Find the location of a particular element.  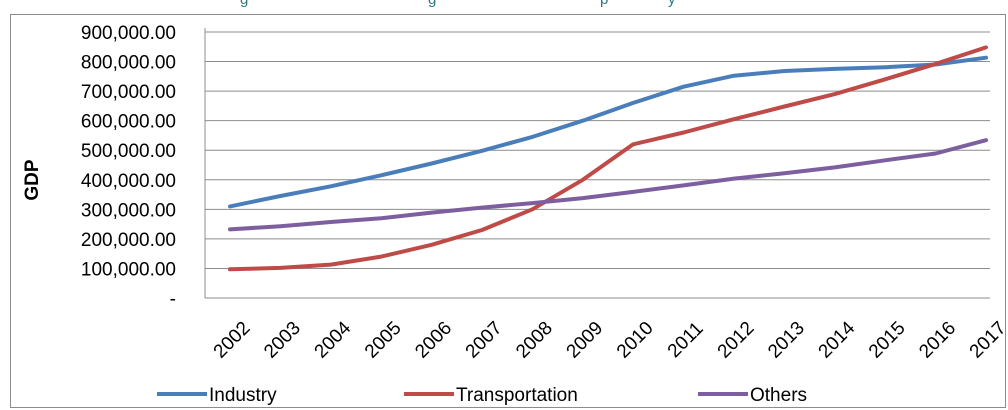

y-tick-label: 600,000.00 is located at coordinates (128, 122).